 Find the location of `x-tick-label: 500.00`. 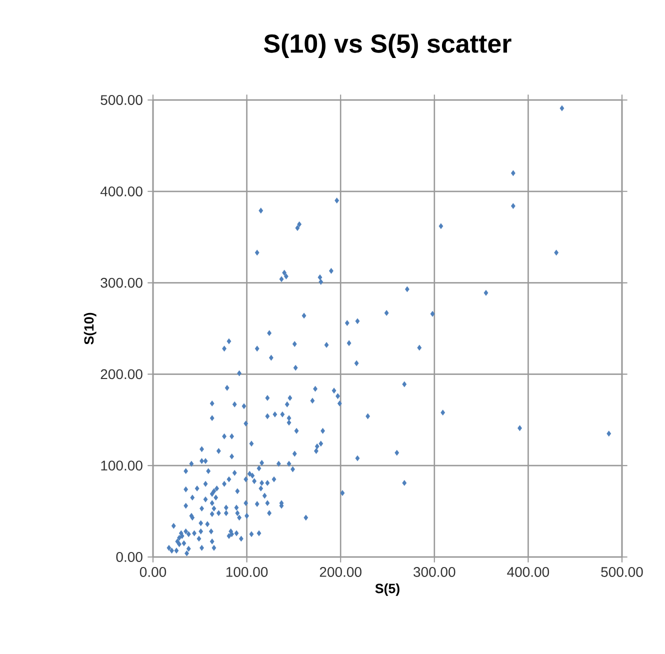

x-tick-label: 500.00 is located at coordinates (622, 572).